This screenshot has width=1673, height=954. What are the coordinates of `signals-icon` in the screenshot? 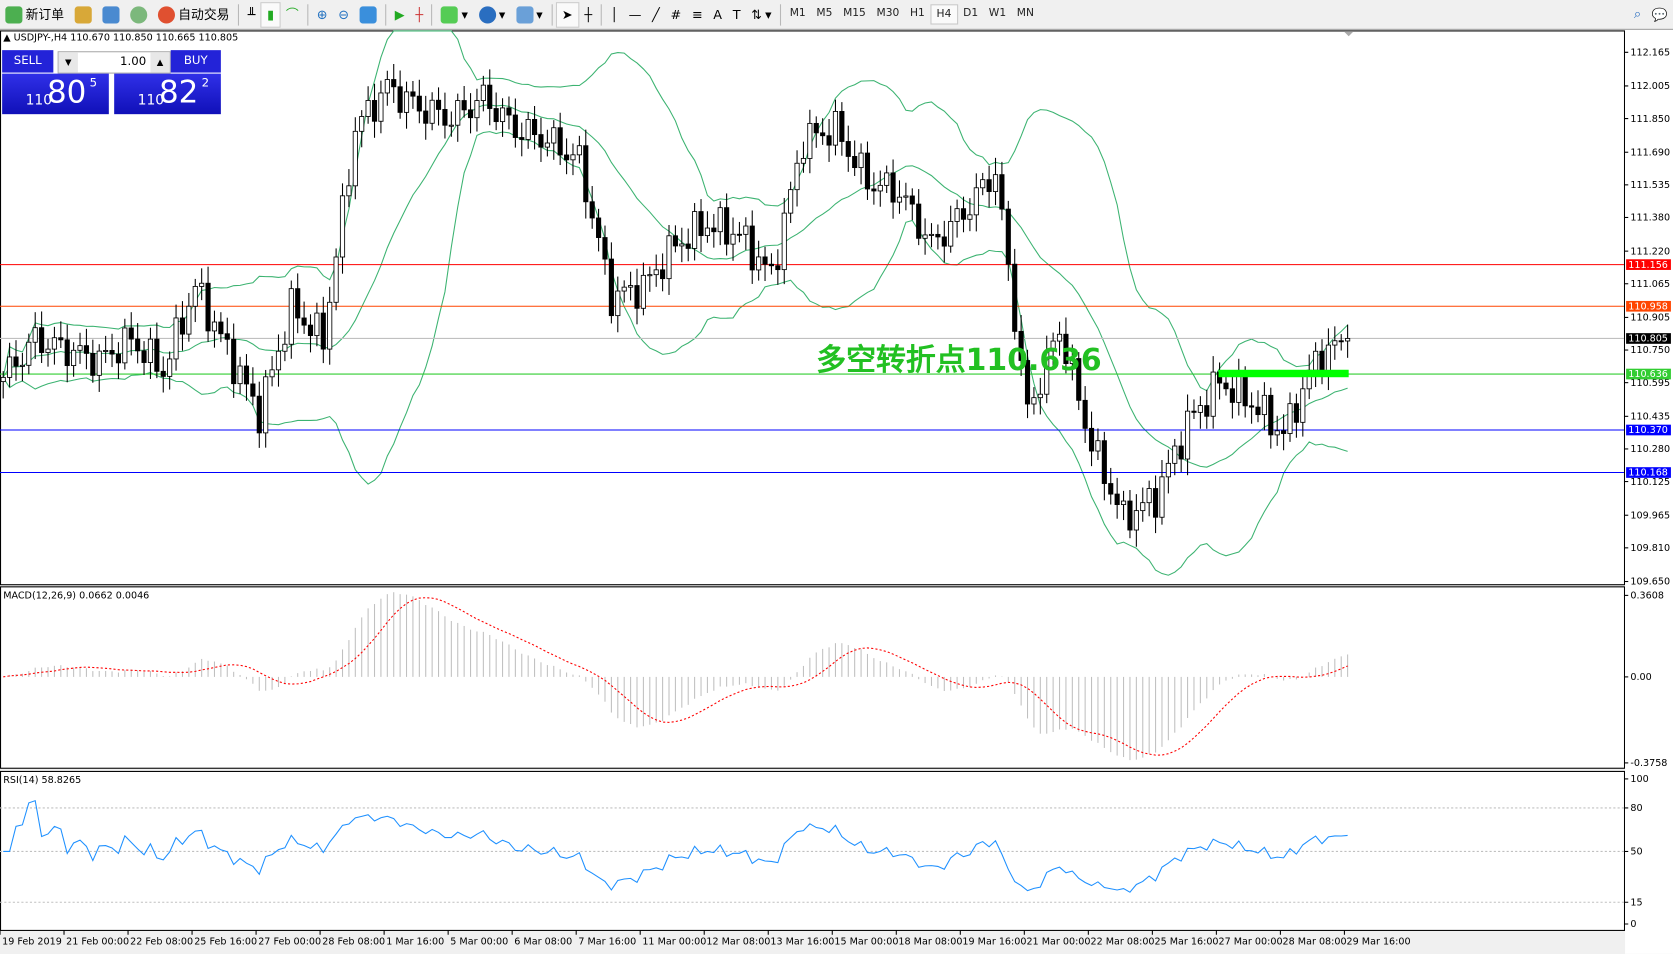 It's located at (139, 14).